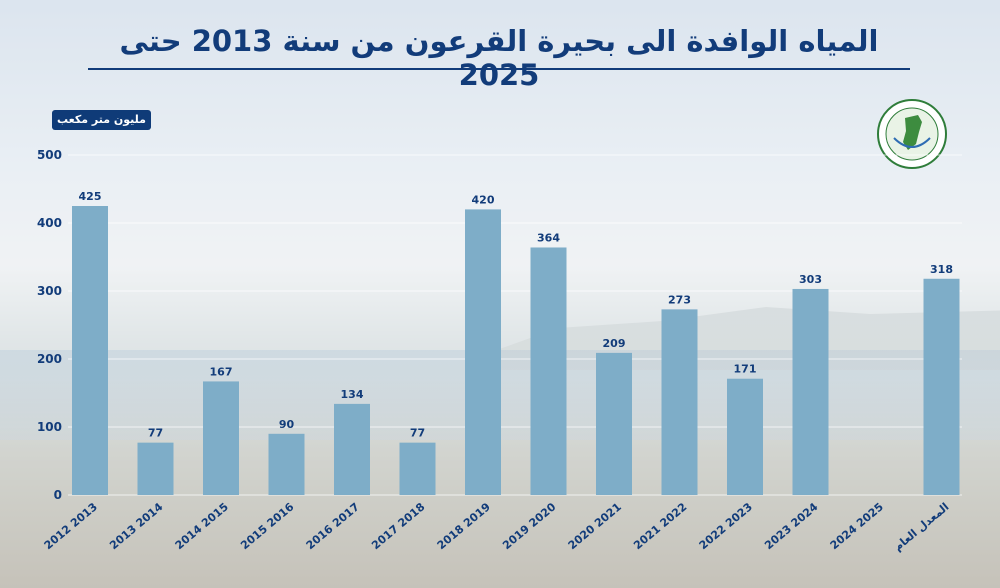 Image resolution: width=1000 pixels, height=588 pixels. Describe the element at coordinates (49, 427) in the screenshot. I see `y-tick-label: 100` at that location.